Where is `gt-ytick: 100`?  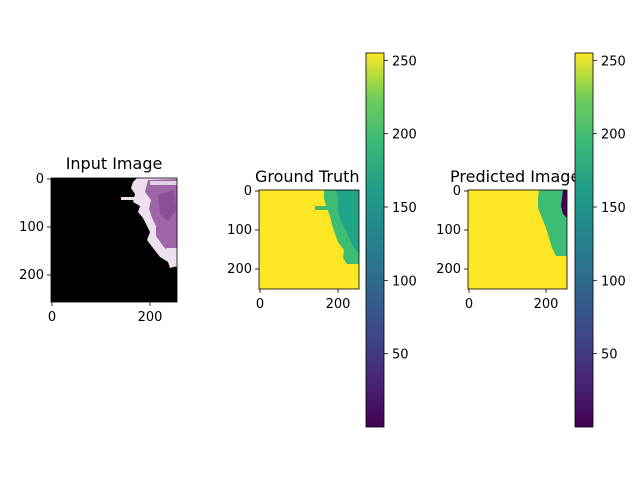 gt-ytick: 100 is located at coordinates (239, 230).